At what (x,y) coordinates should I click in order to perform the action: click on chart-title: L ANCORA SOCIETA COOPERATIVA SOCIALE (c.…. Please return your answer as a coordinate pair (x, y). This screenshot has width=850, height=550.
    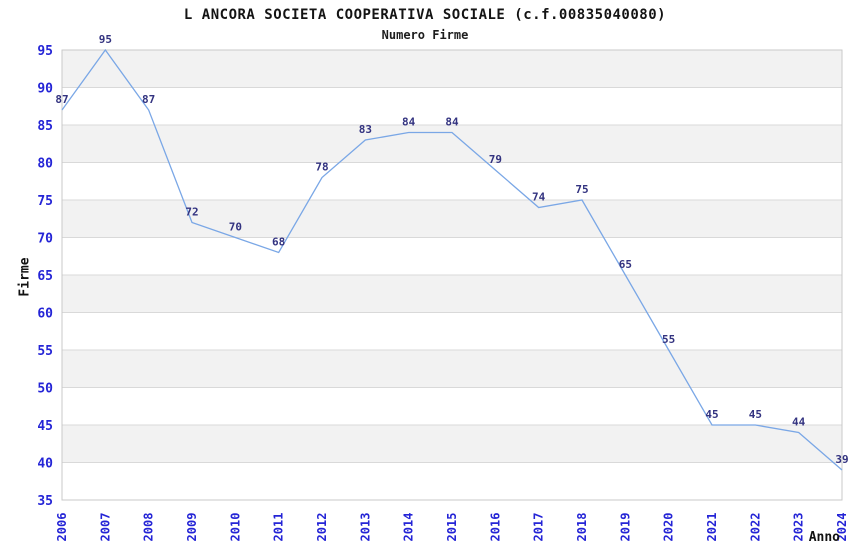
    Looking at the image, I should click on (425, 15).